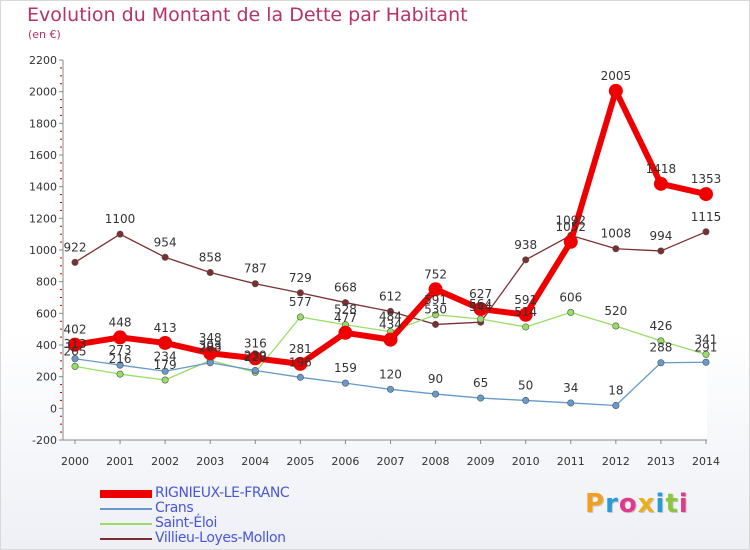  What do you see at coordinates (616, 76) in the screenshot?
I see `data-label: 2005` at bounding box center [616, 76].